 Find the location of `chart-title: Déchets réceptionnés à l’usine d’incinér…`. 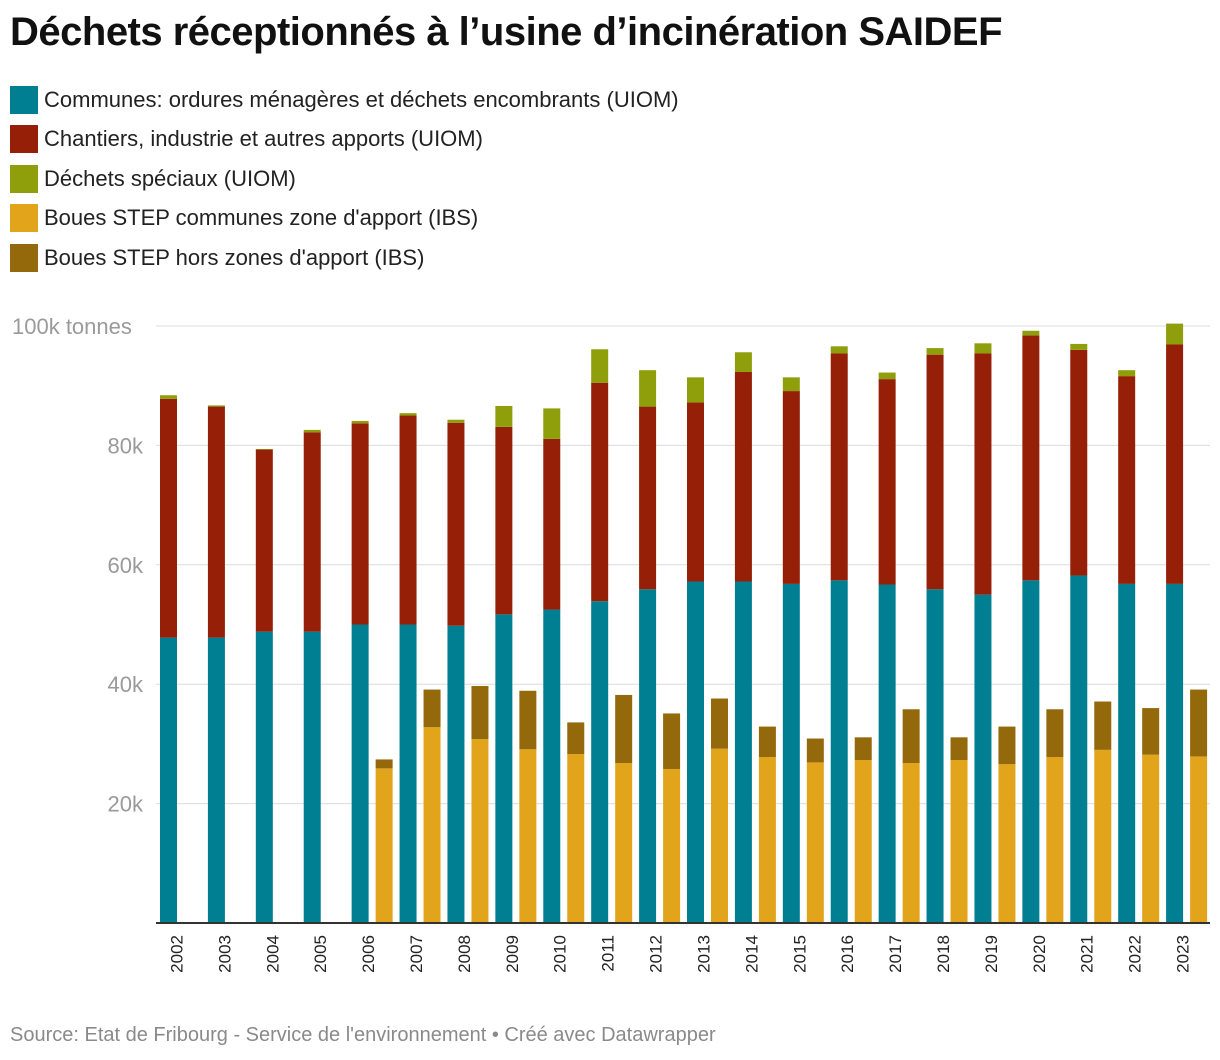

chart-title: Déchets réceptionnés à l’usine d’incinér… is located at coordinates (506, 32).